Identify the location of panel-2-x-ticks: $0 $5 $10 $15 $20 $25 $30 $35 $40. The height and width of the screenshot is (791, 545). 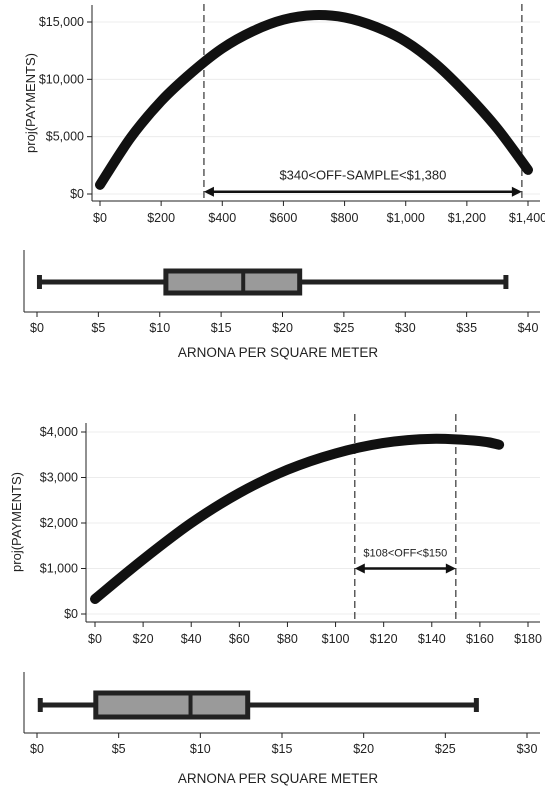
(284, 323).